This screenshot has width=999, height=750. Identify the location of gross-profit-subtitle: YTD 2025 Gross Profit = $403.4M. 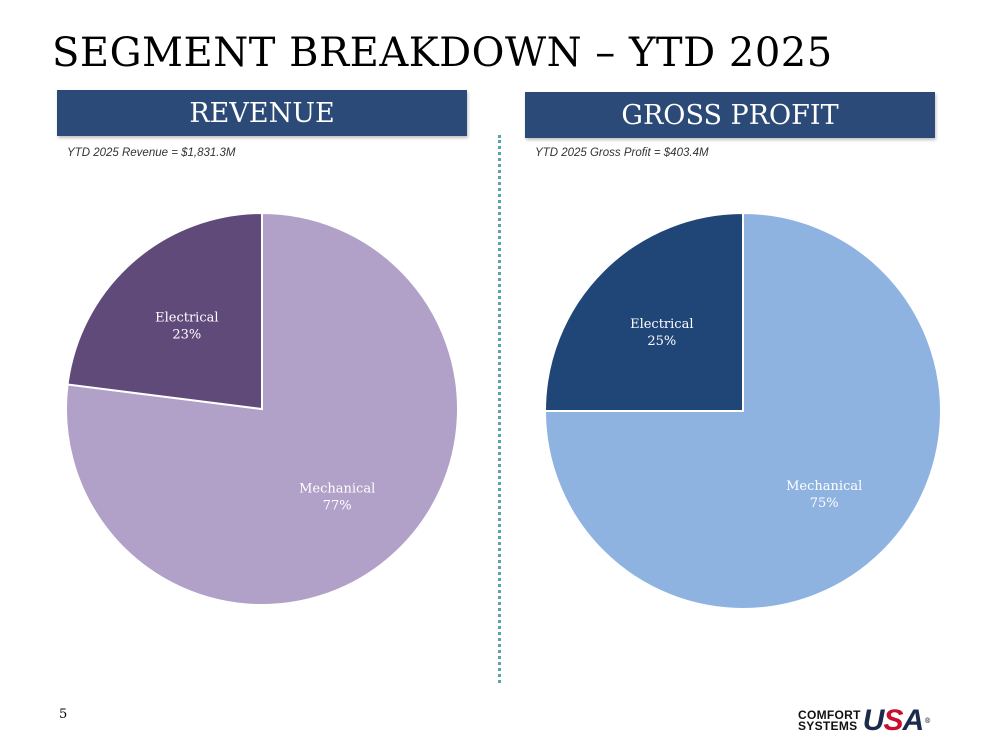
(622, 153).